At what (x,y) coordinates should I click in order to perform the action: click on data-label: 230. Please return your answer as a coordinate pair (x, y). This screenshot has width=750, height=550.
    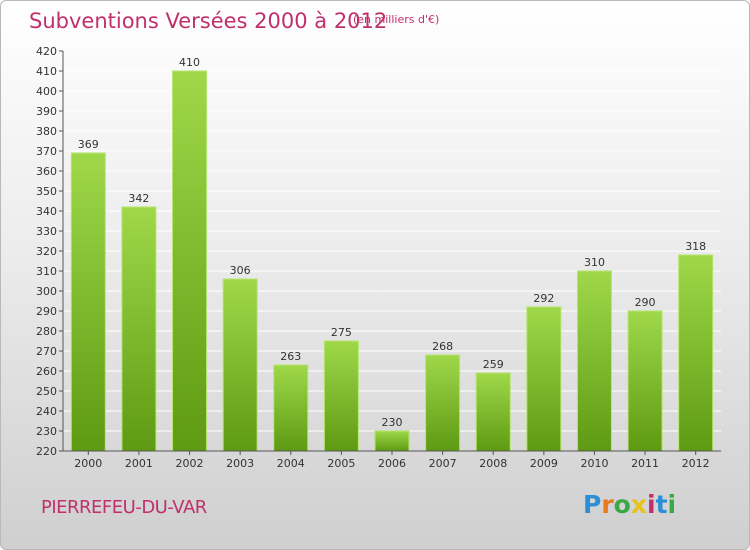
    Looking at the image, I should click on (392, 422).